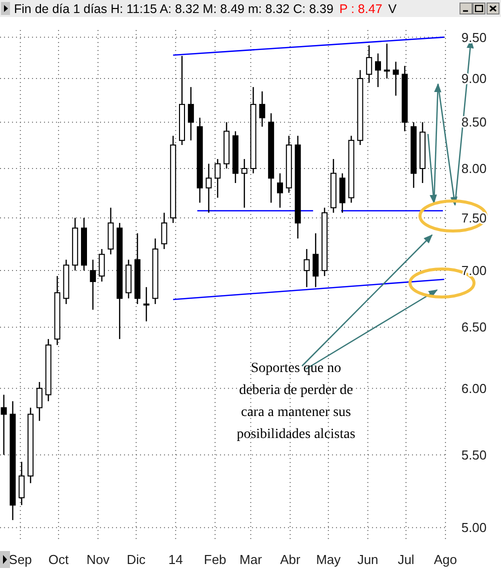 The image size is (501, 571). I want to click on x-tick-label: 14, so click(175, 559).